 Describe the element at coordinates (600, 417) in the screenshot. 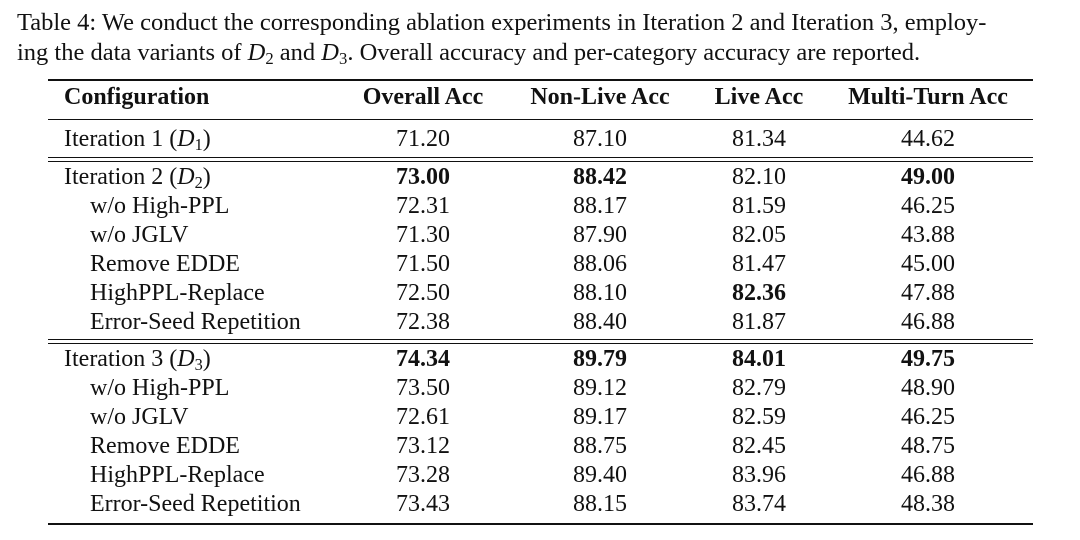

I see `non-live-acc-cell: 89.17` at that location.